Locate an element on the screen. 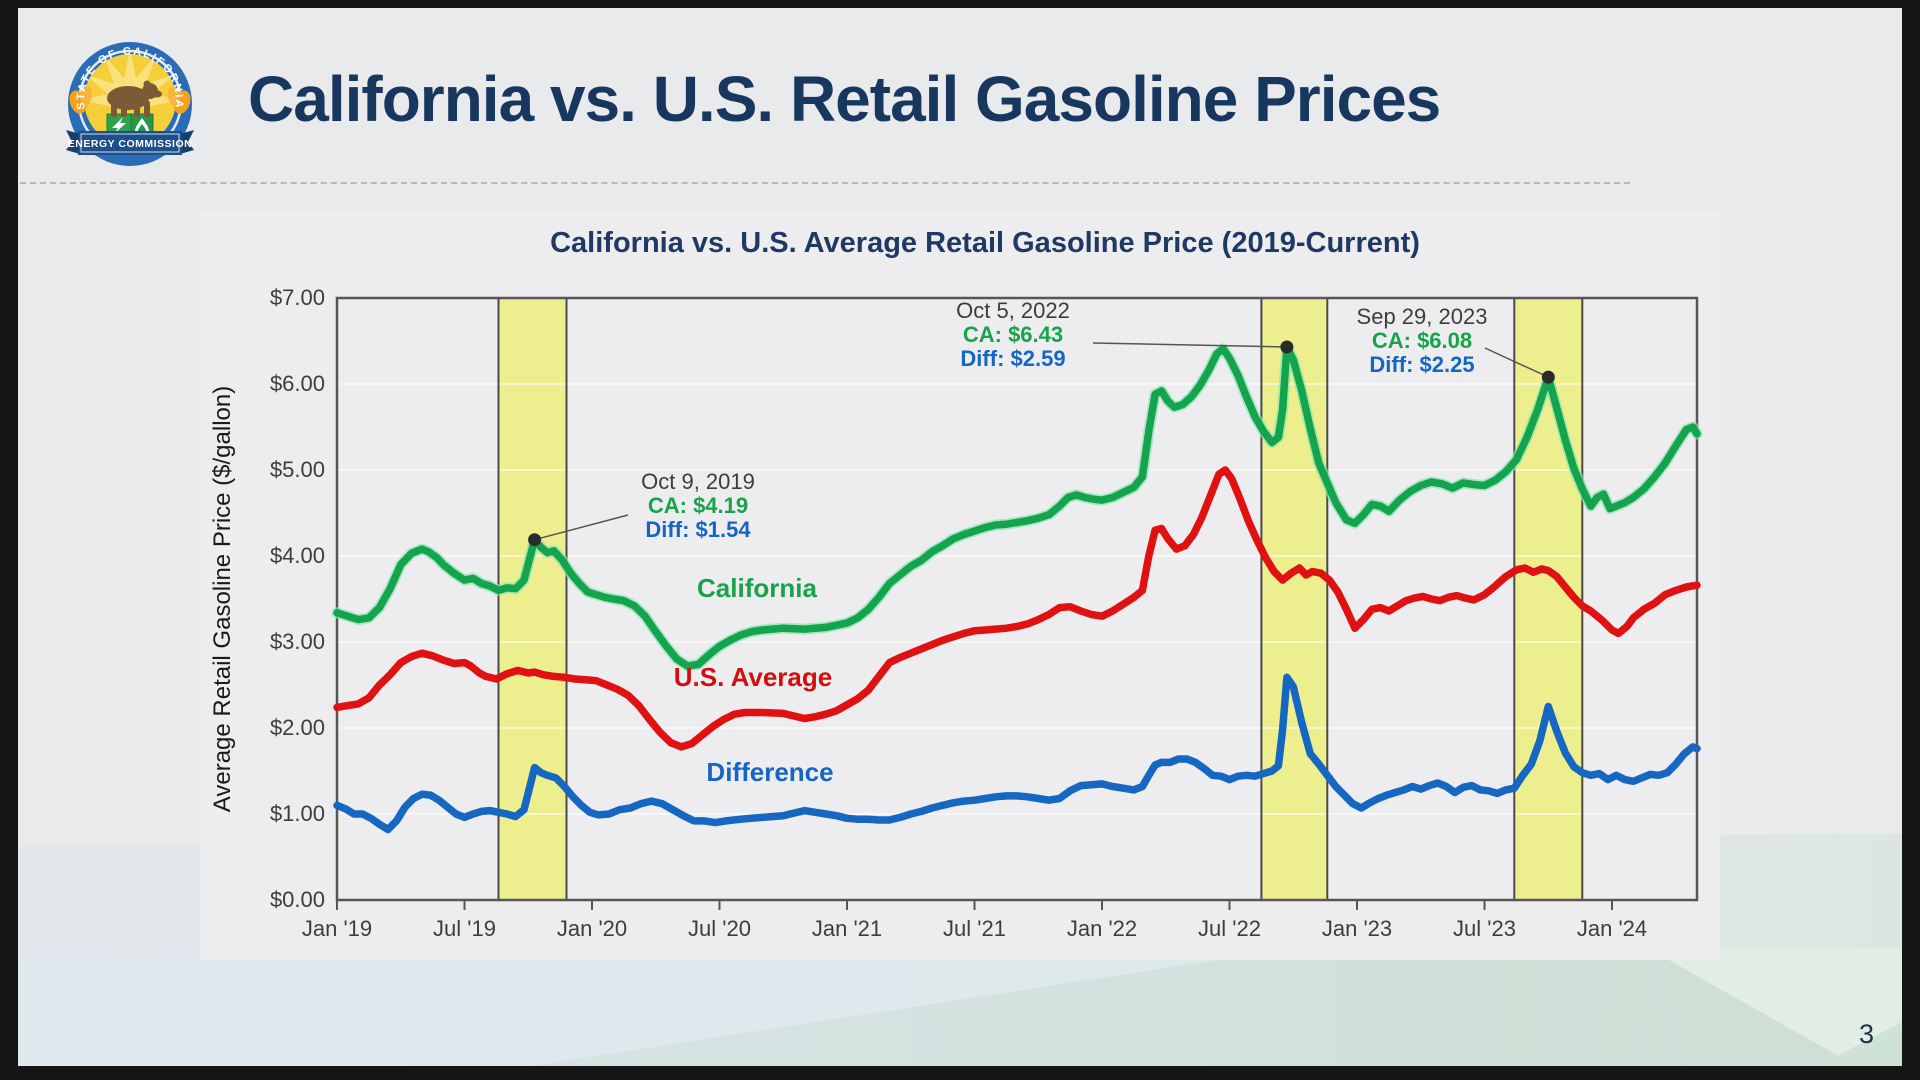 Image resolution: width=1920 pixels, height=1080 pixels. x-tick-label: Jan '20 is located at coordinates (592, 928).